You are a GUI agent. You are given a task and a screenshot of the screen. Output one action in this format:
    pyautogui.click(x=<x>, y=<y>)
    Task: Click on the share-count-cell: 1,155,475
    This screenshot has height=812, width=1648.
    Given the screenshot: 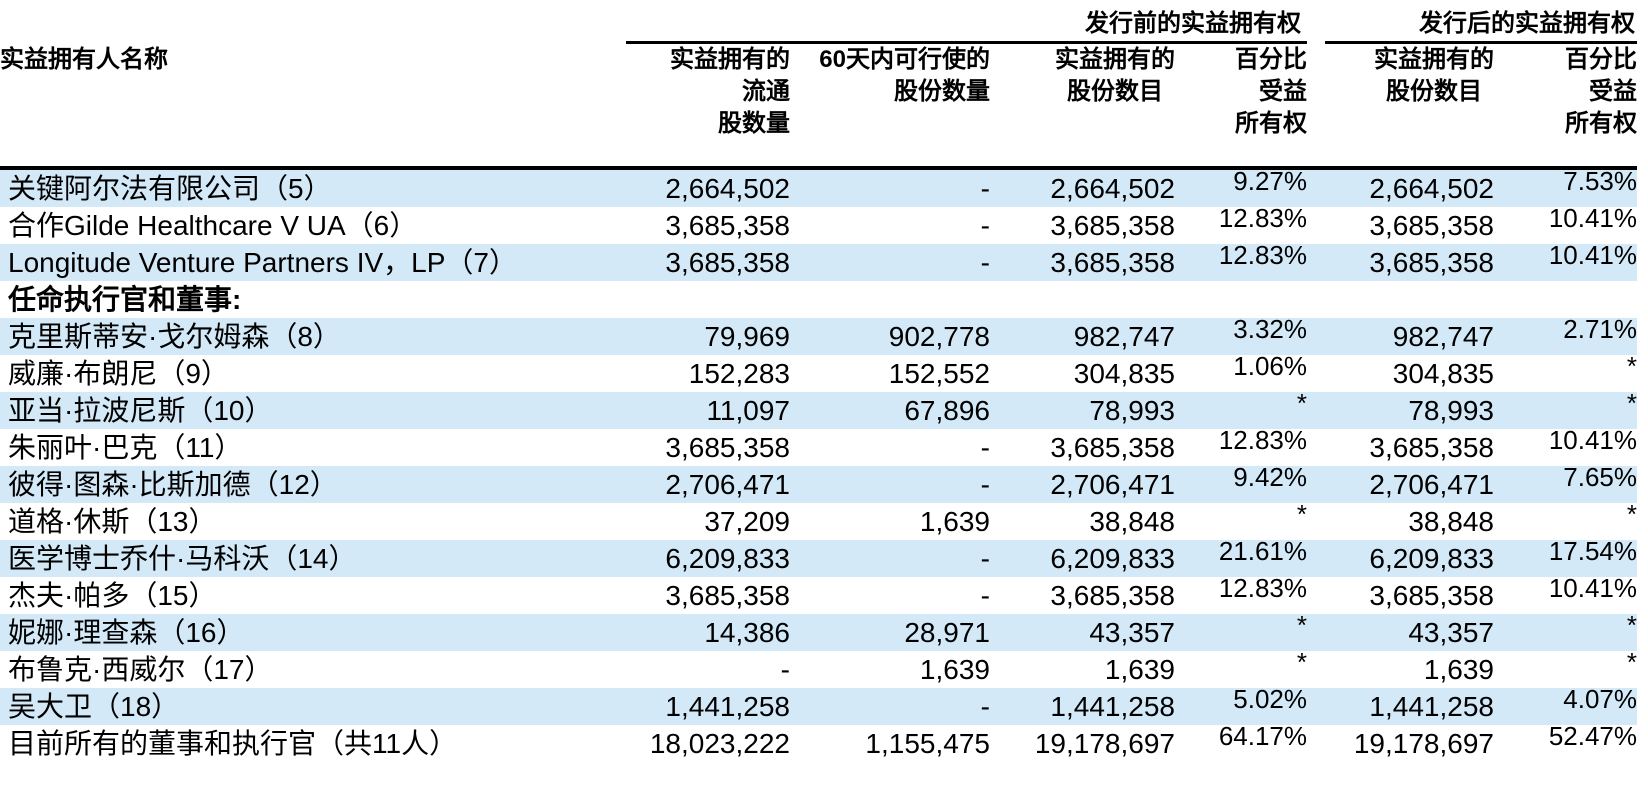 What is the action you would take?
    pyautogui.click(x=927, y=743)
    